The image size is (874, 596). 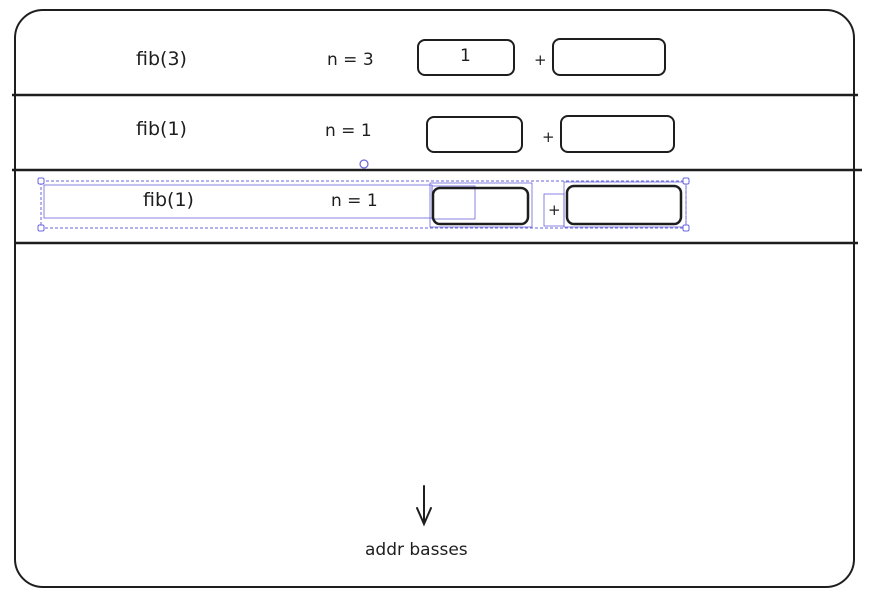 I want to click on frame-3-left-box, so click(x=480, y=206).